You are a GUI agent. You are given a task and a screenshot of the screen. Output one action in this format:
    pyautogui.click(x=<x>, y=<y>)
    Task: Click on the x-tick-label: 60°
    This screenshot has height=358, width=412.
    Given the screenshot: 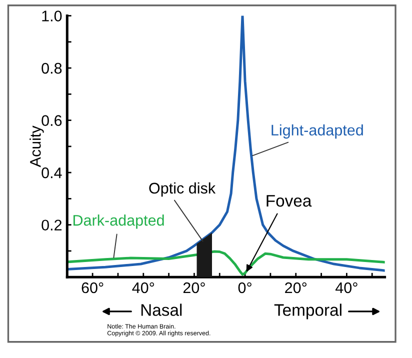 What is the action you would take?
    pyautogui.click(x=93, y=288)
    